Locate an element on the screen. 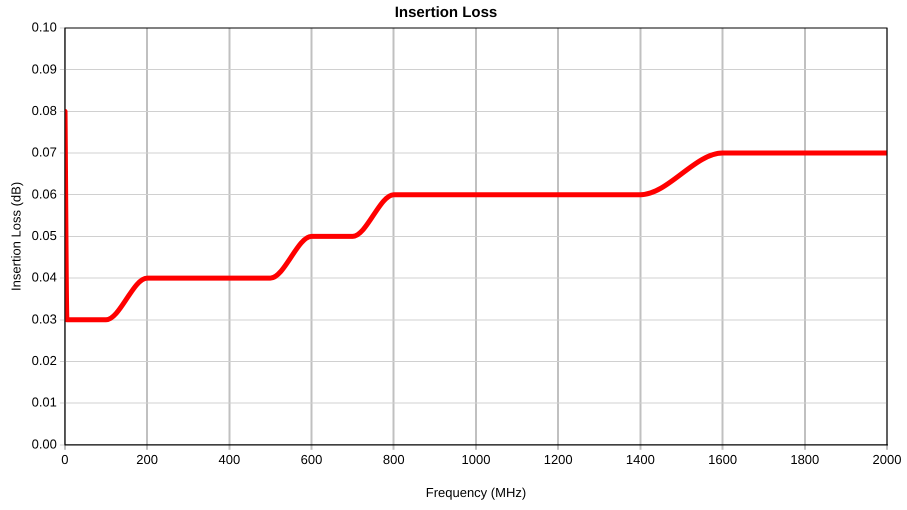 The width and height of the screenshot is (907, 510). y-tick-label: 0.03 is located at coordinates (44, 318).